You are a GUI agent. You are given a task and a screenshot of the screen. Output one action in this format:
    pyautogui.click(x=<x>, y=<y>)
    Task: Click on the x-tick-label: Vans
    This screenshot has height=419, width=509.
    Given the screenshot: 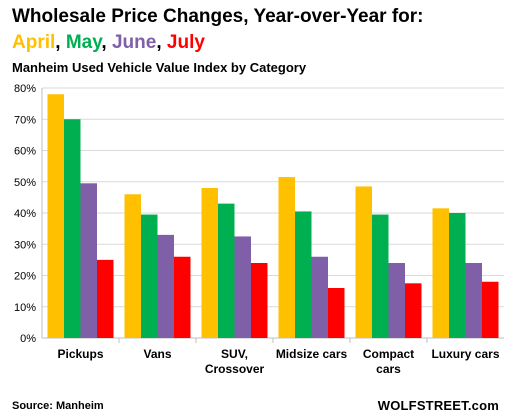 What is the action you would take?
    pyautogui.click(x=157, y=354)
    